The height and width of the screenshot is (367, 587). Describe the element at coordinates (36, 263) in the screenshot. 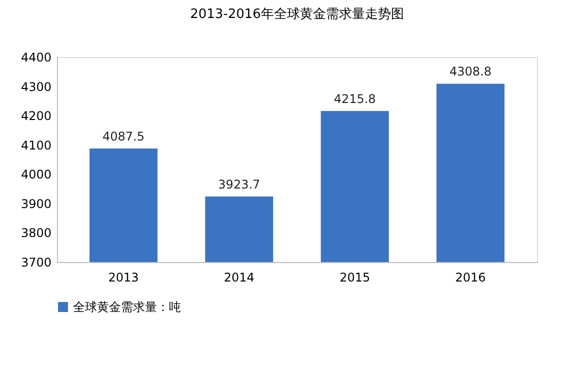

I see `y-tick-label: 3700` at that location.